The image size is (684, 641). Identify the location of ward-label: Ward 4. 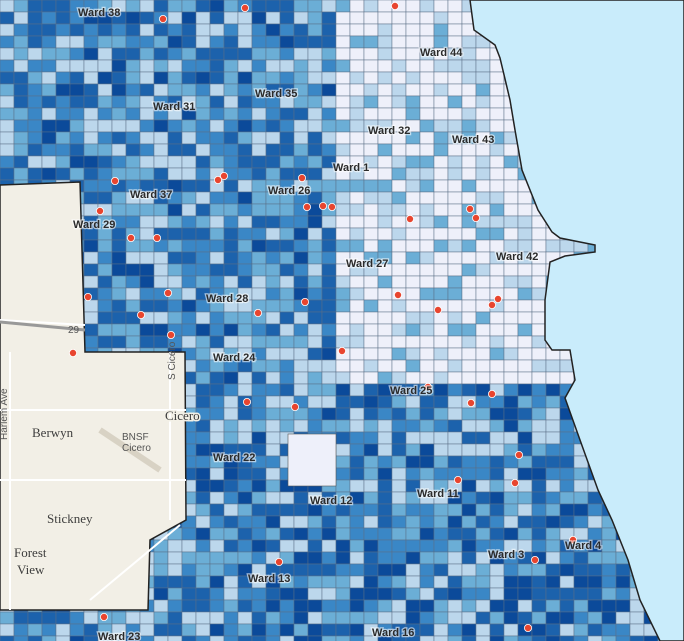
(583, 546).